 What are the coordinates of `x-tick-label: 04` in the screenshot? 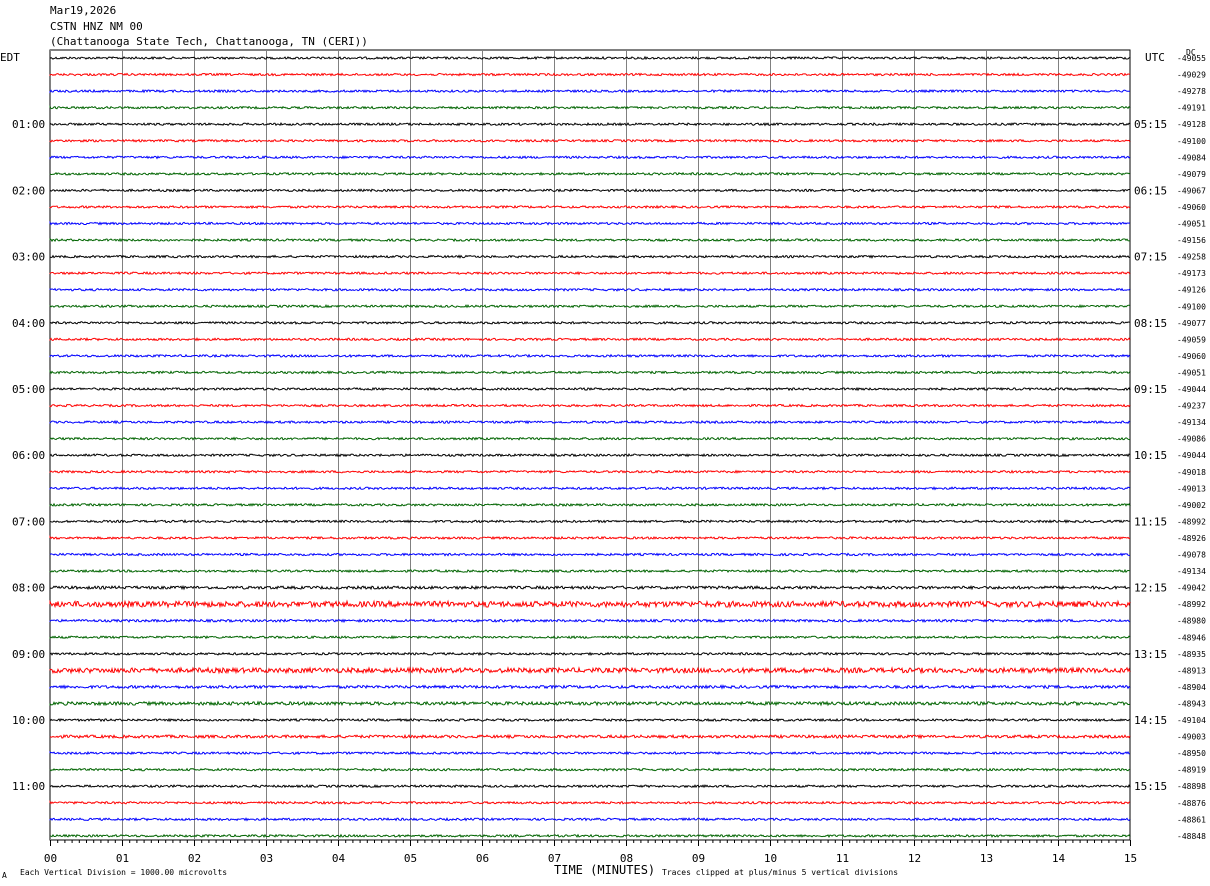 It's located at (339, 858).